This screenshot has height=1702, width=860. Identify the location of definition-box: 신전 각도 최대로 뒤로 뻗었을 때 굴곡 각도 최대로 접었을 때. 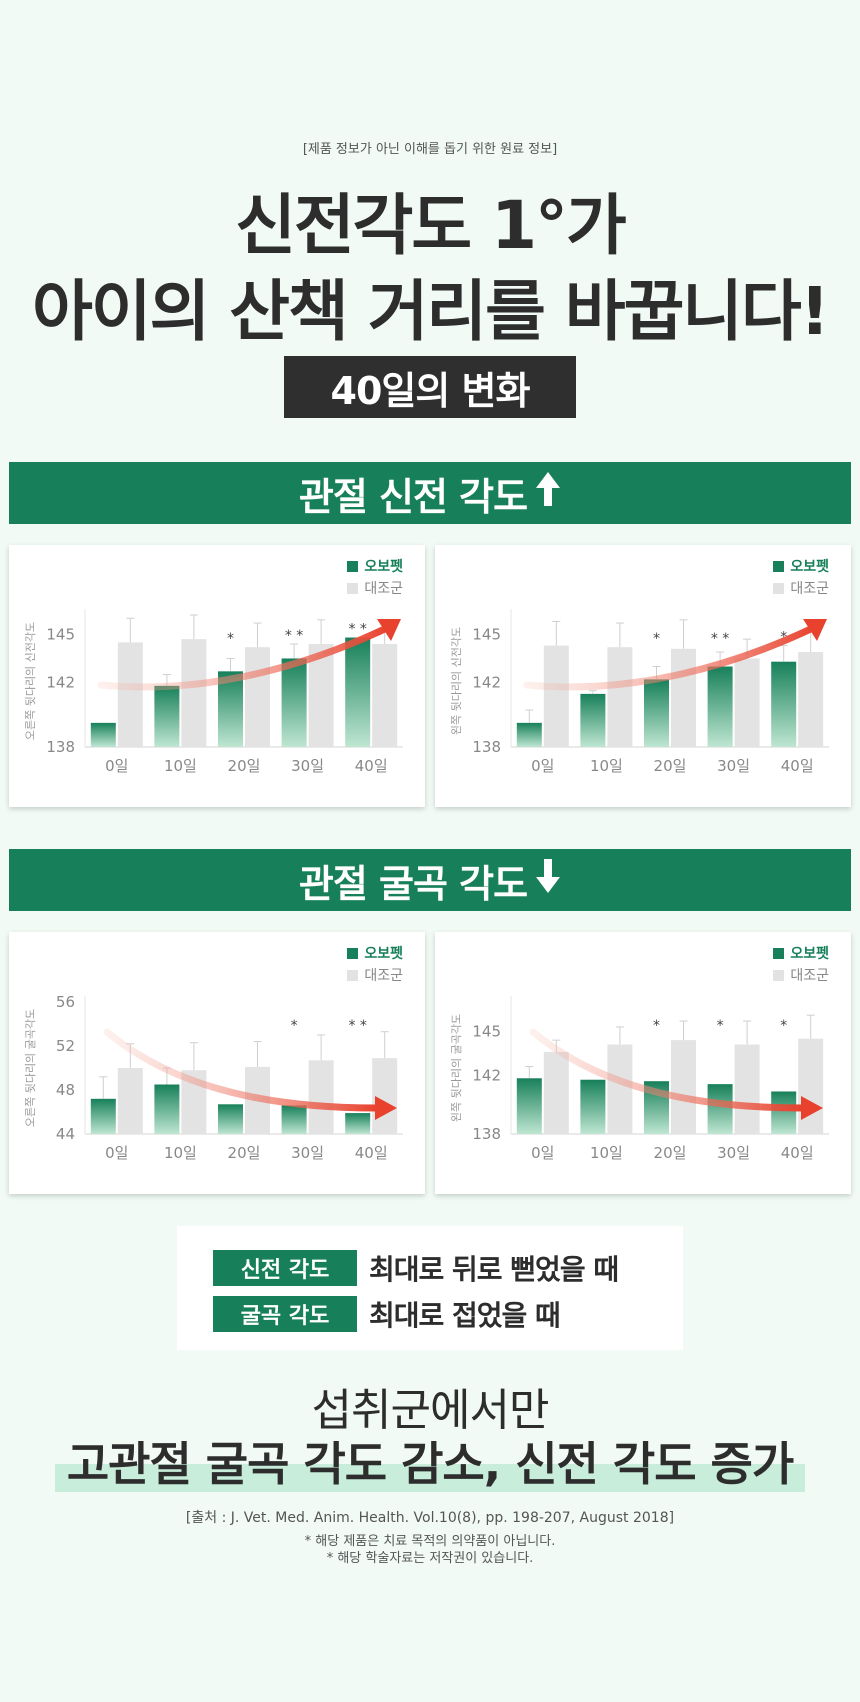
(430, 1288).